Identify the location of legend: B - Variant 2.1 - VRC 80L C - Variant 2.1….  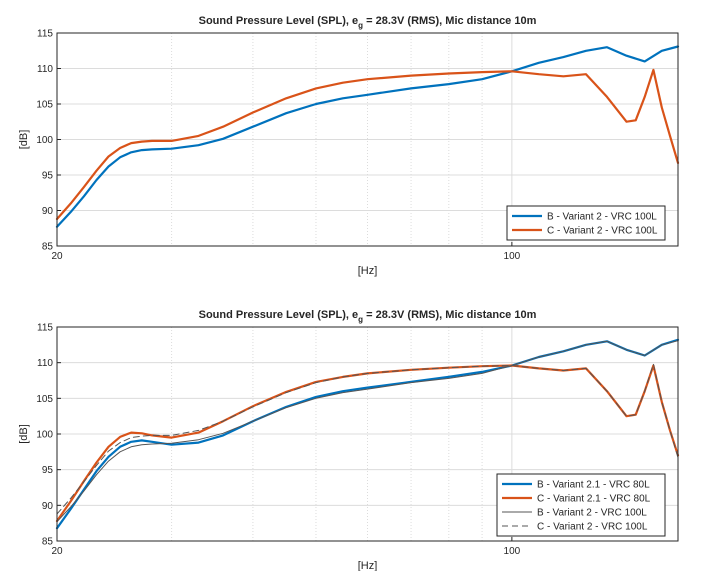
(581, 505).